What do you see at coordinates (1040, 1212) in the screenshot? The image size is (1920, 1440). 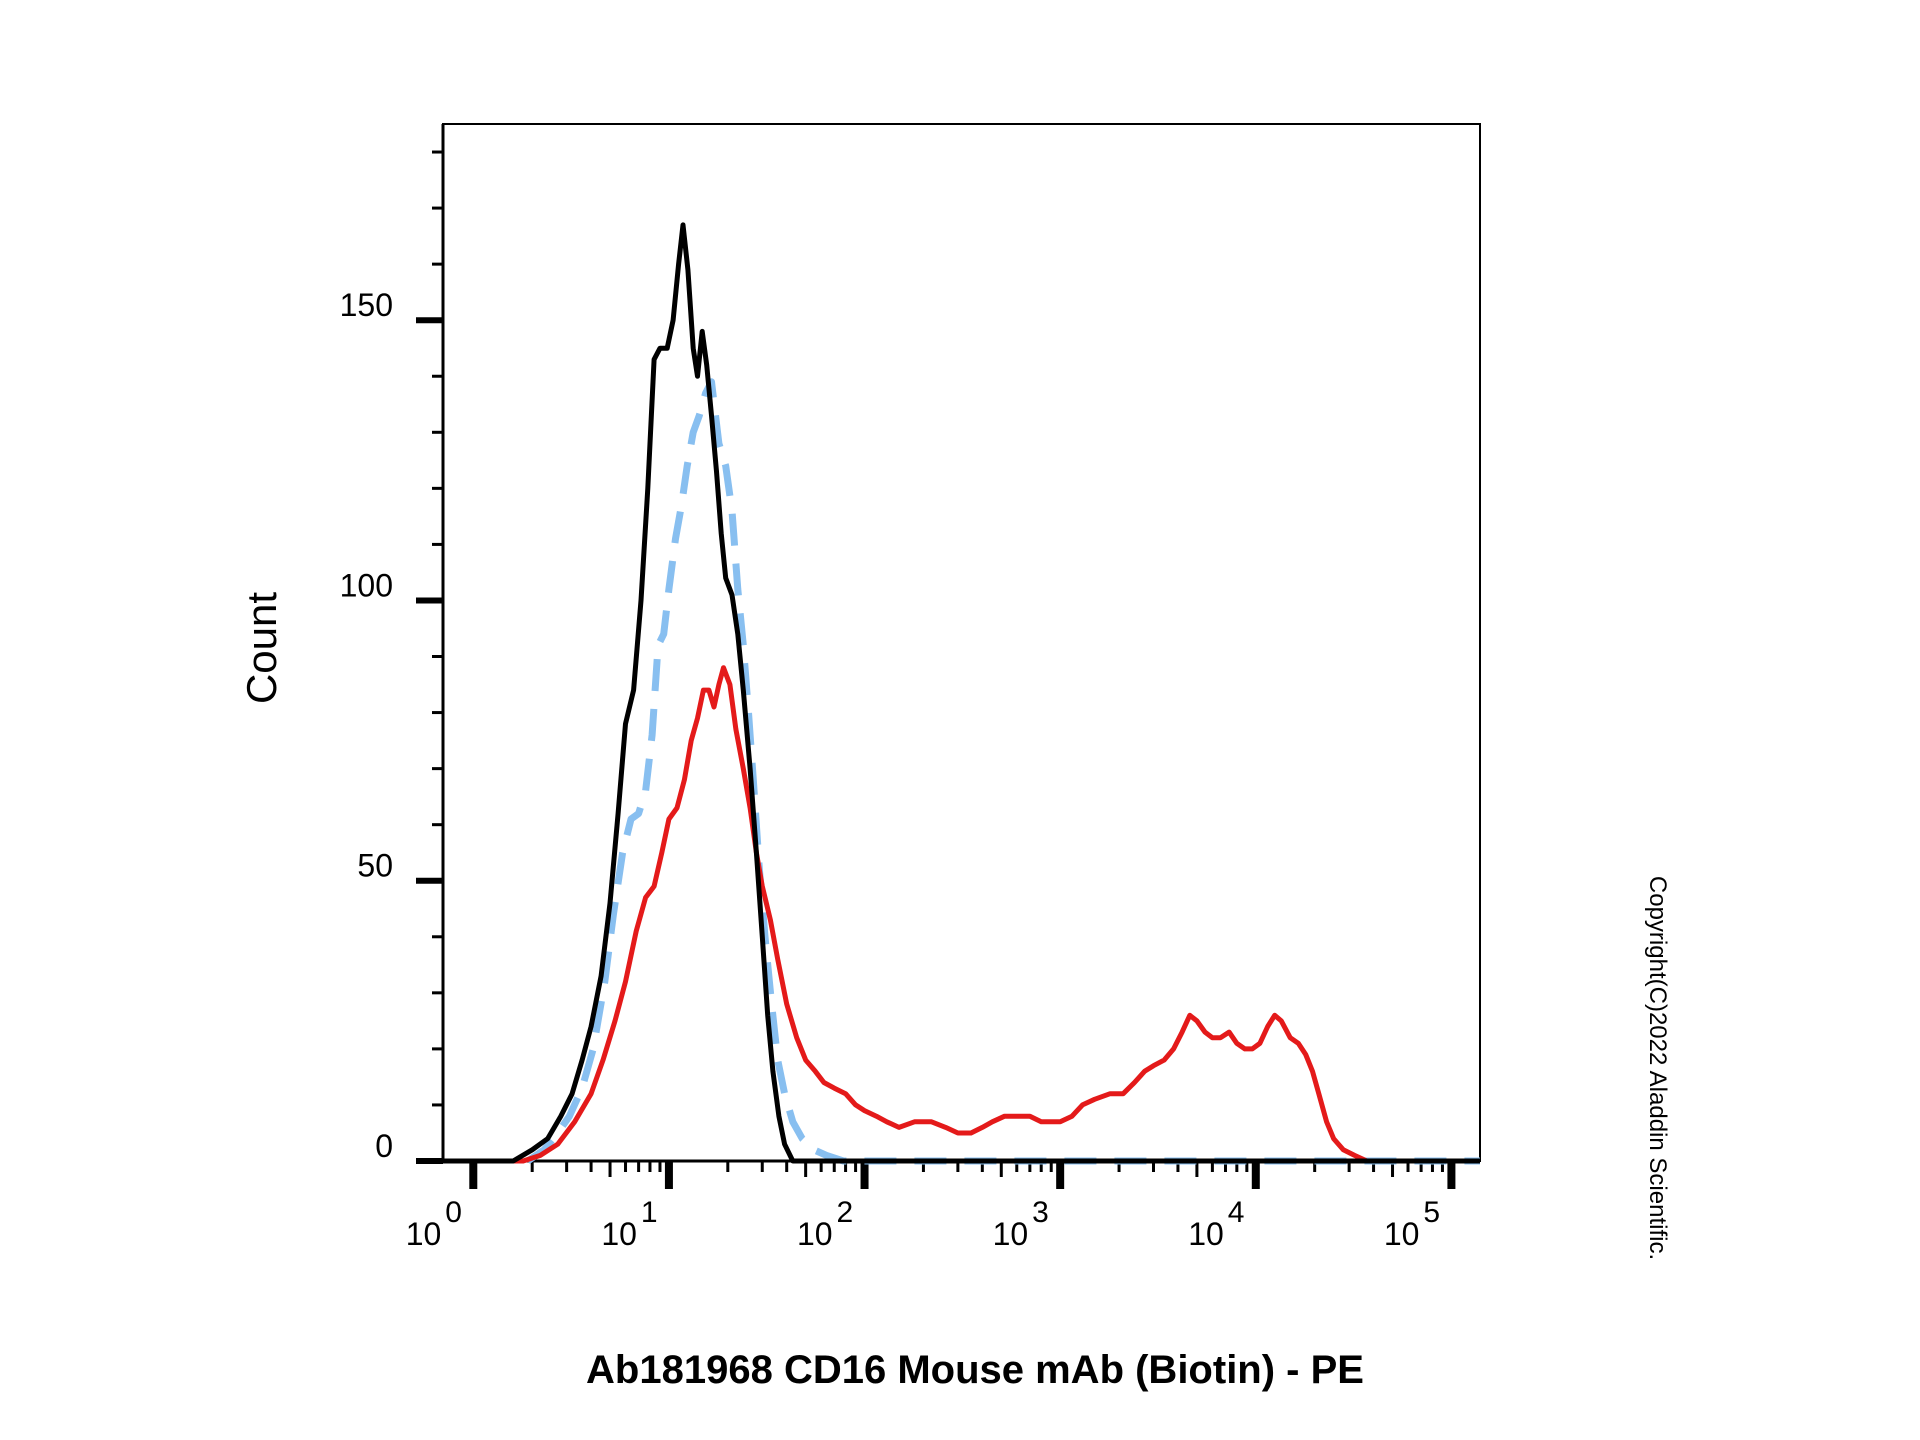 I see `x-tick-exponent: 3` at bounding box center [1040, 1212].